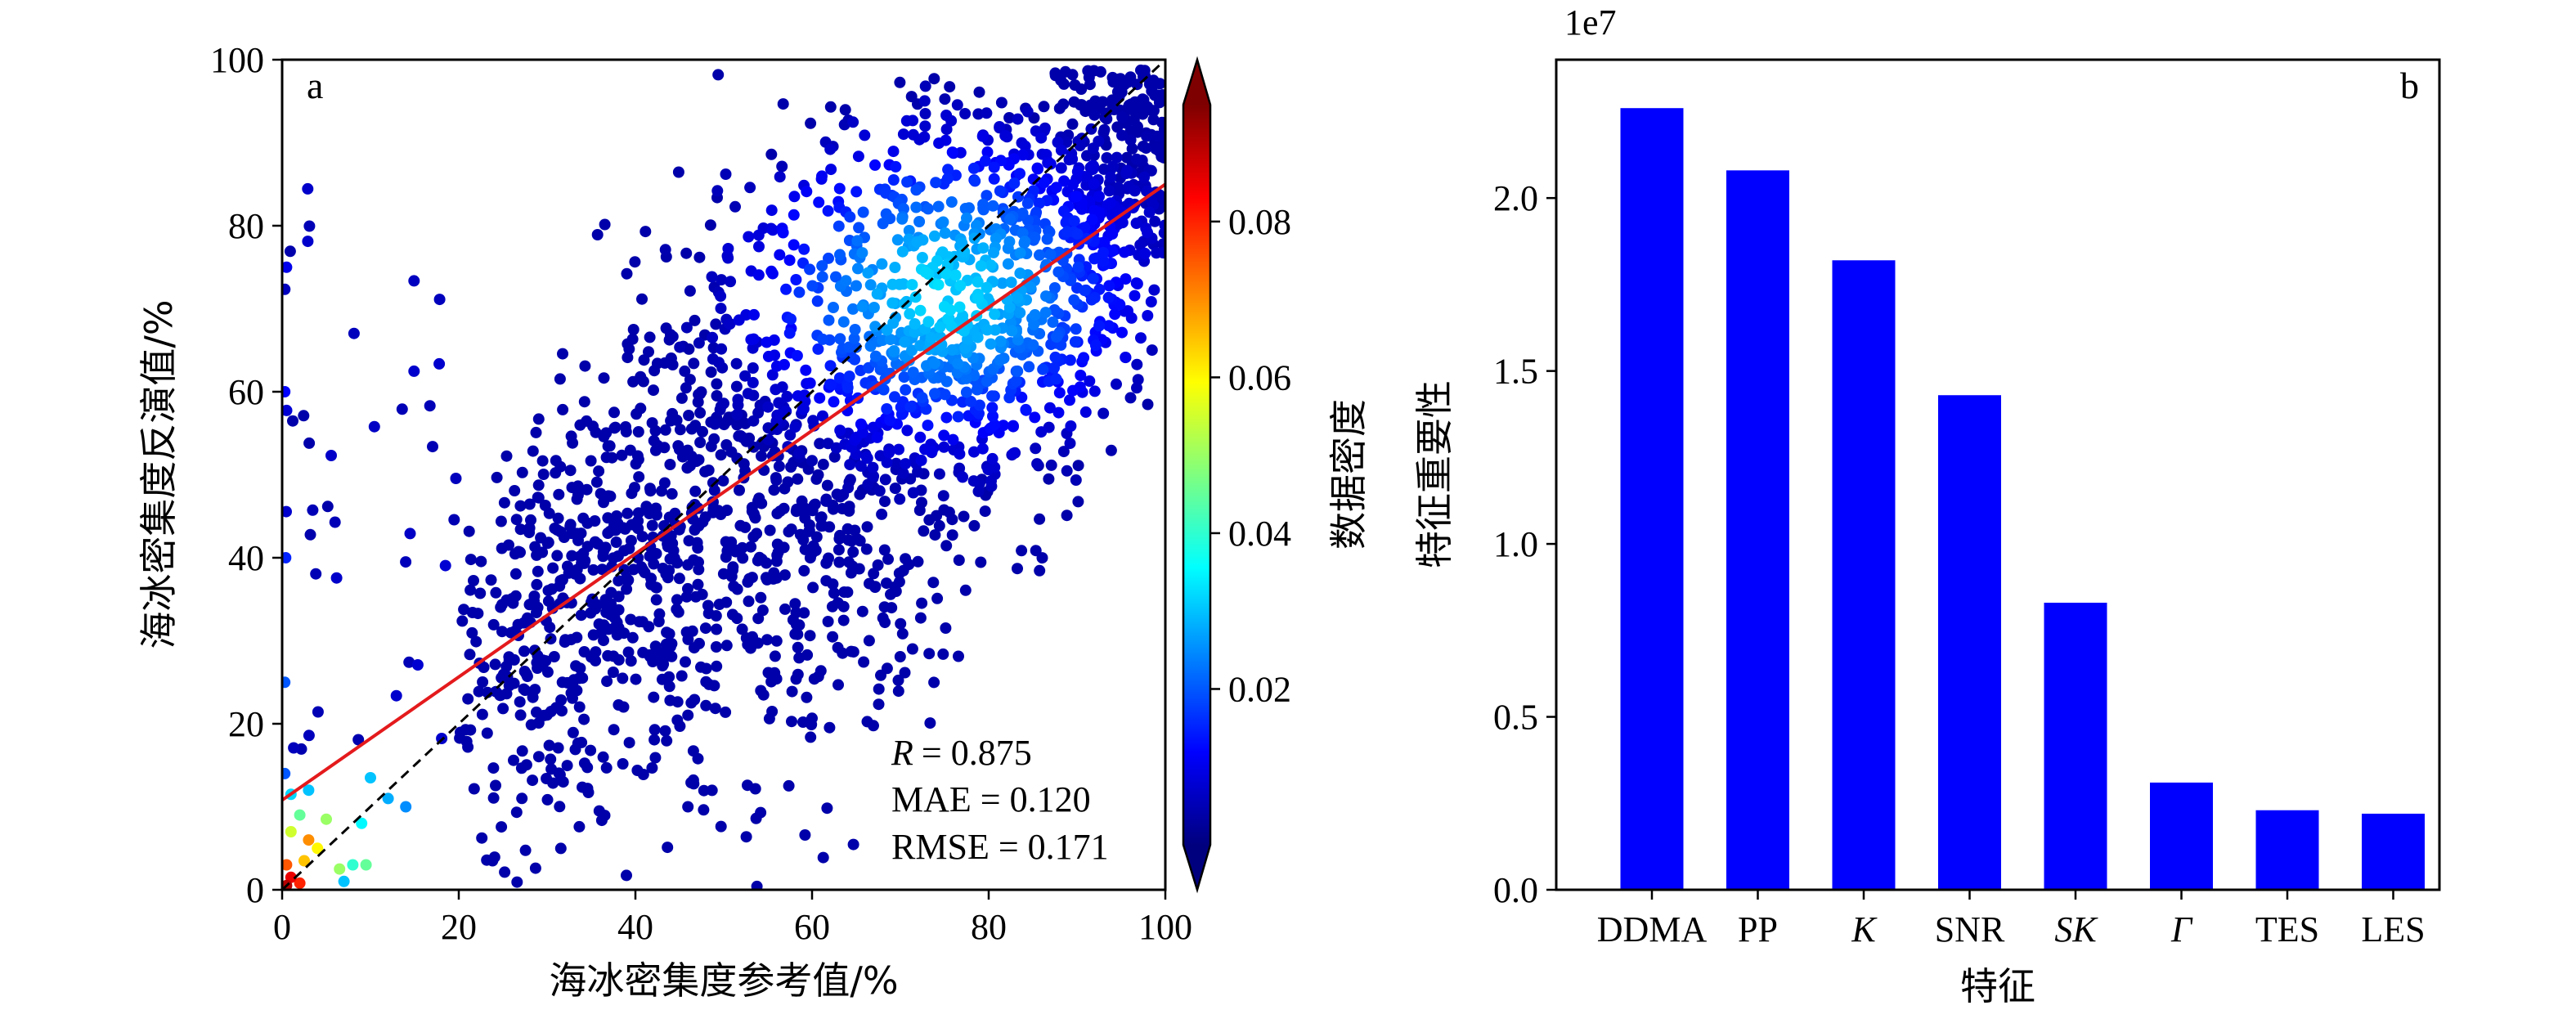  I want to click on bar, so click(1864, 575).